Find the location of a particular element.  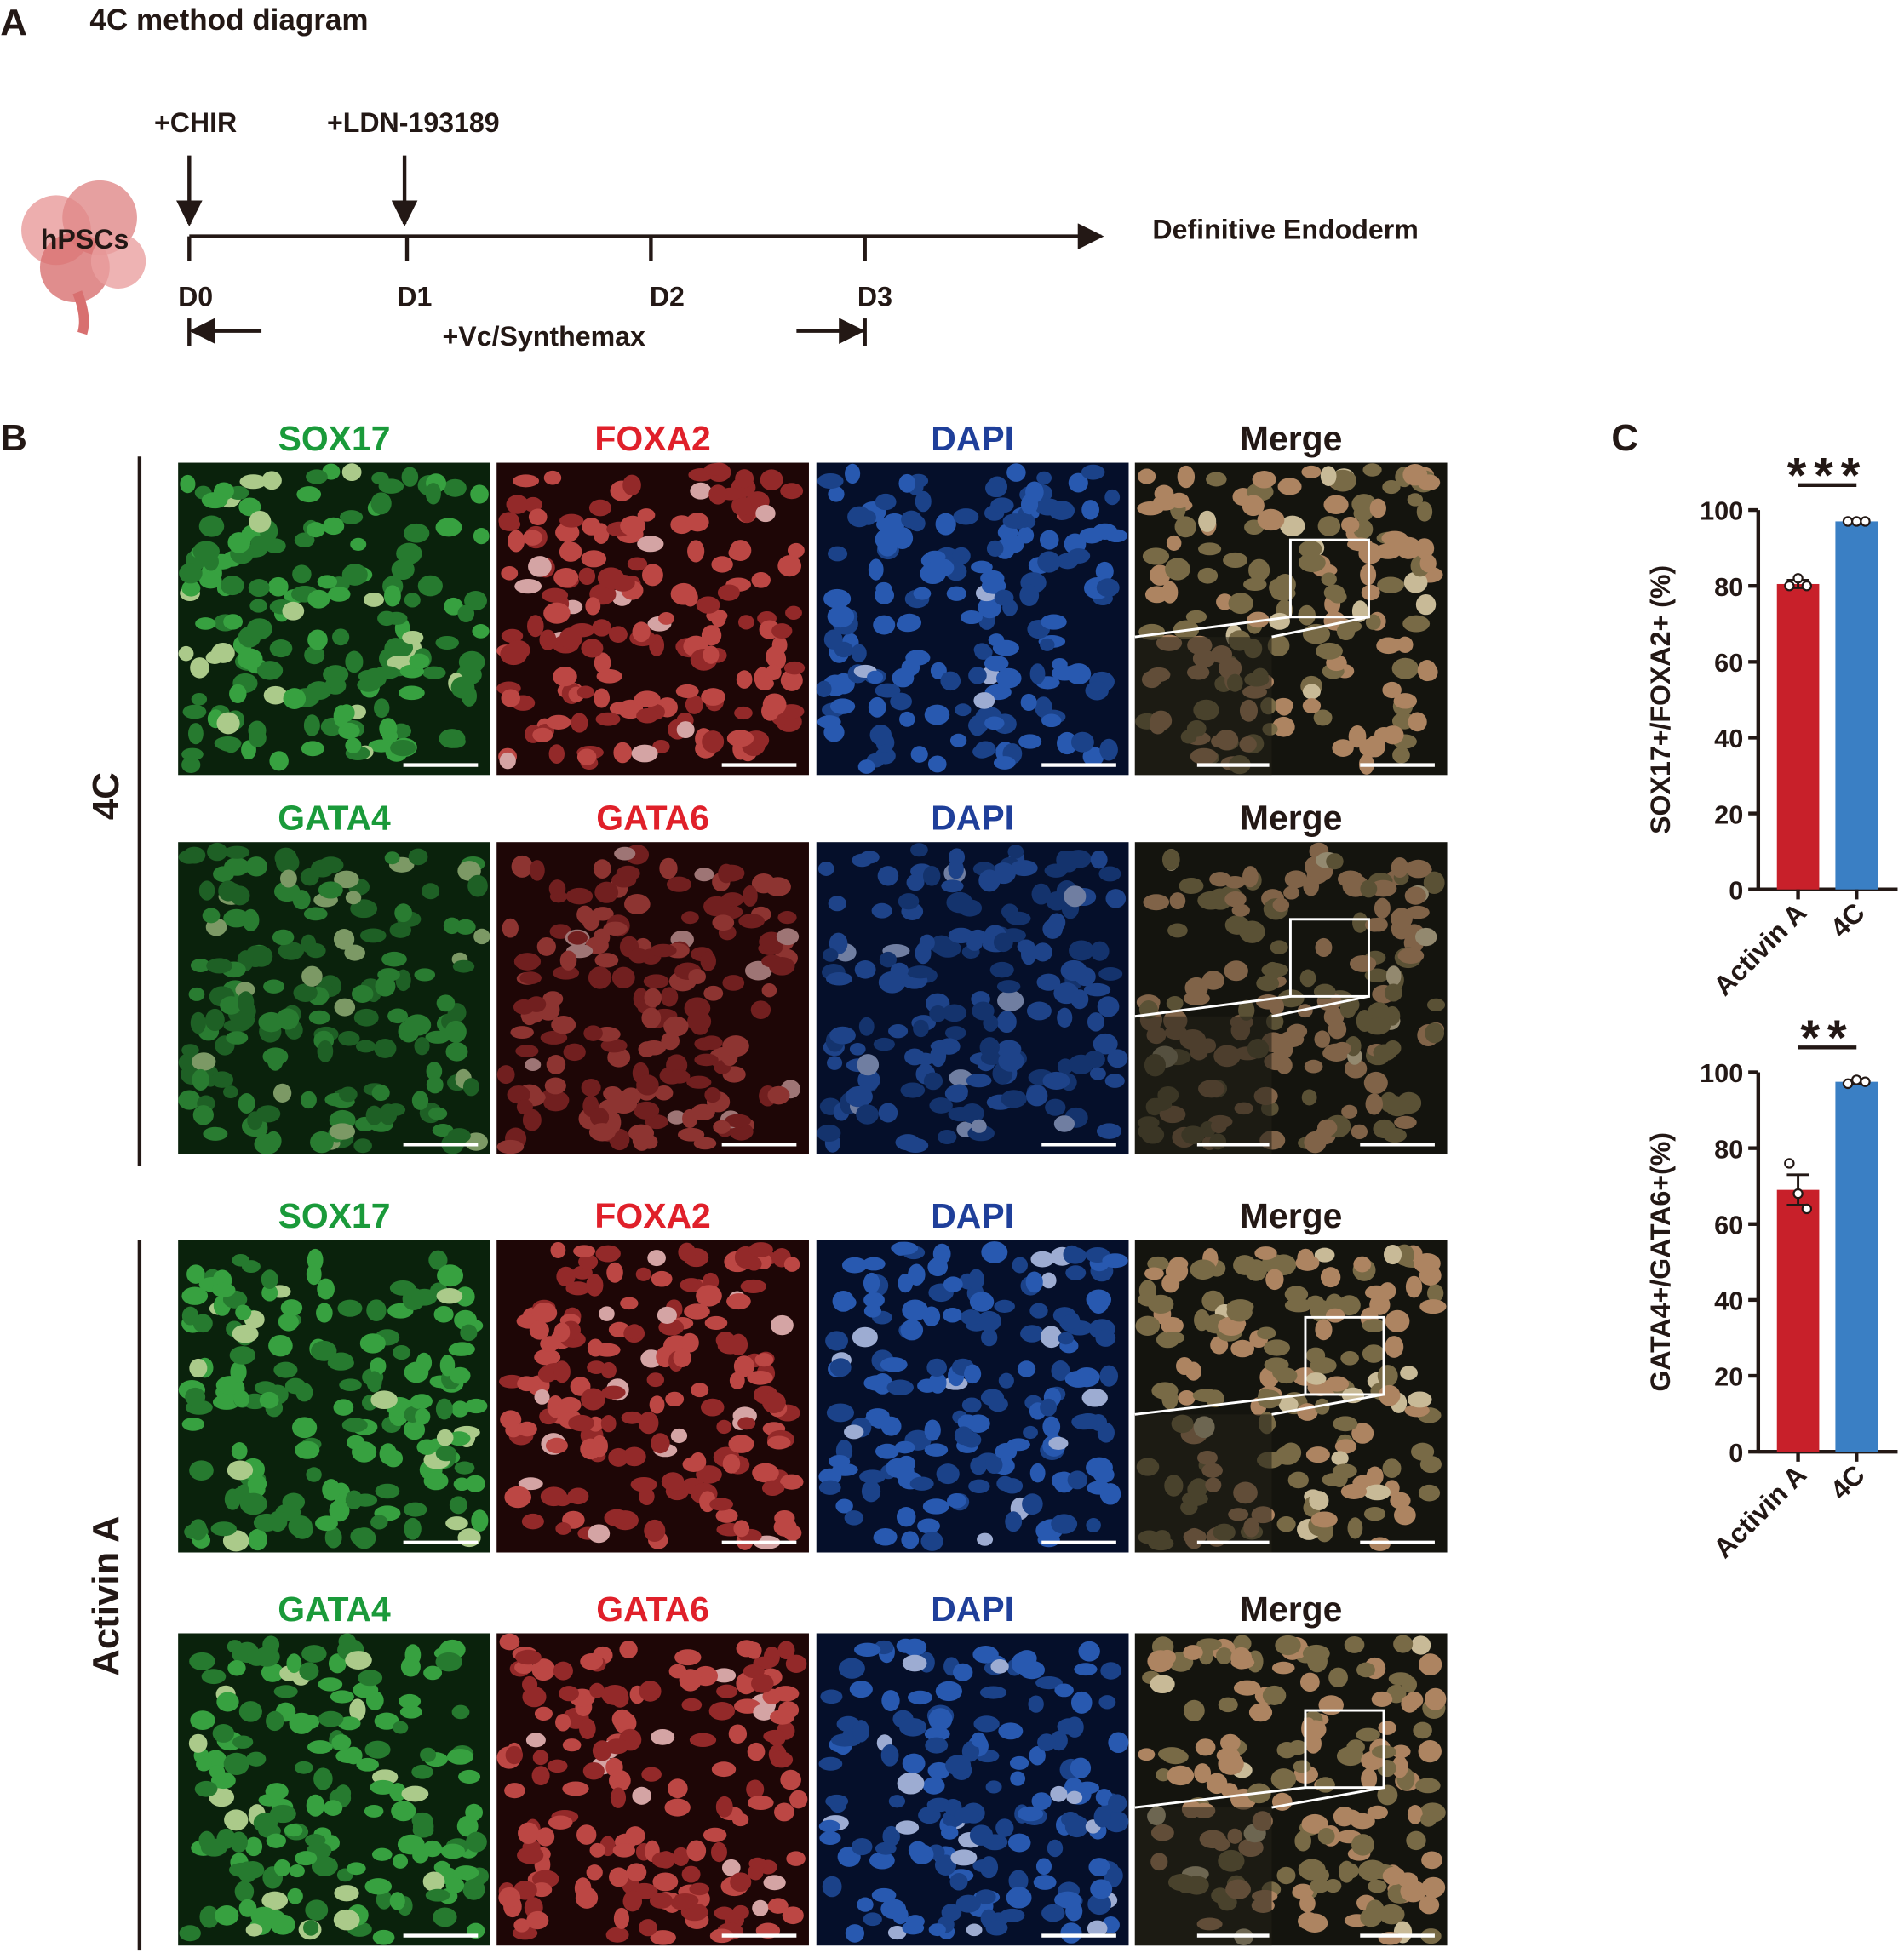

channel-label: DAPI is located at coordinates (973, 1609).